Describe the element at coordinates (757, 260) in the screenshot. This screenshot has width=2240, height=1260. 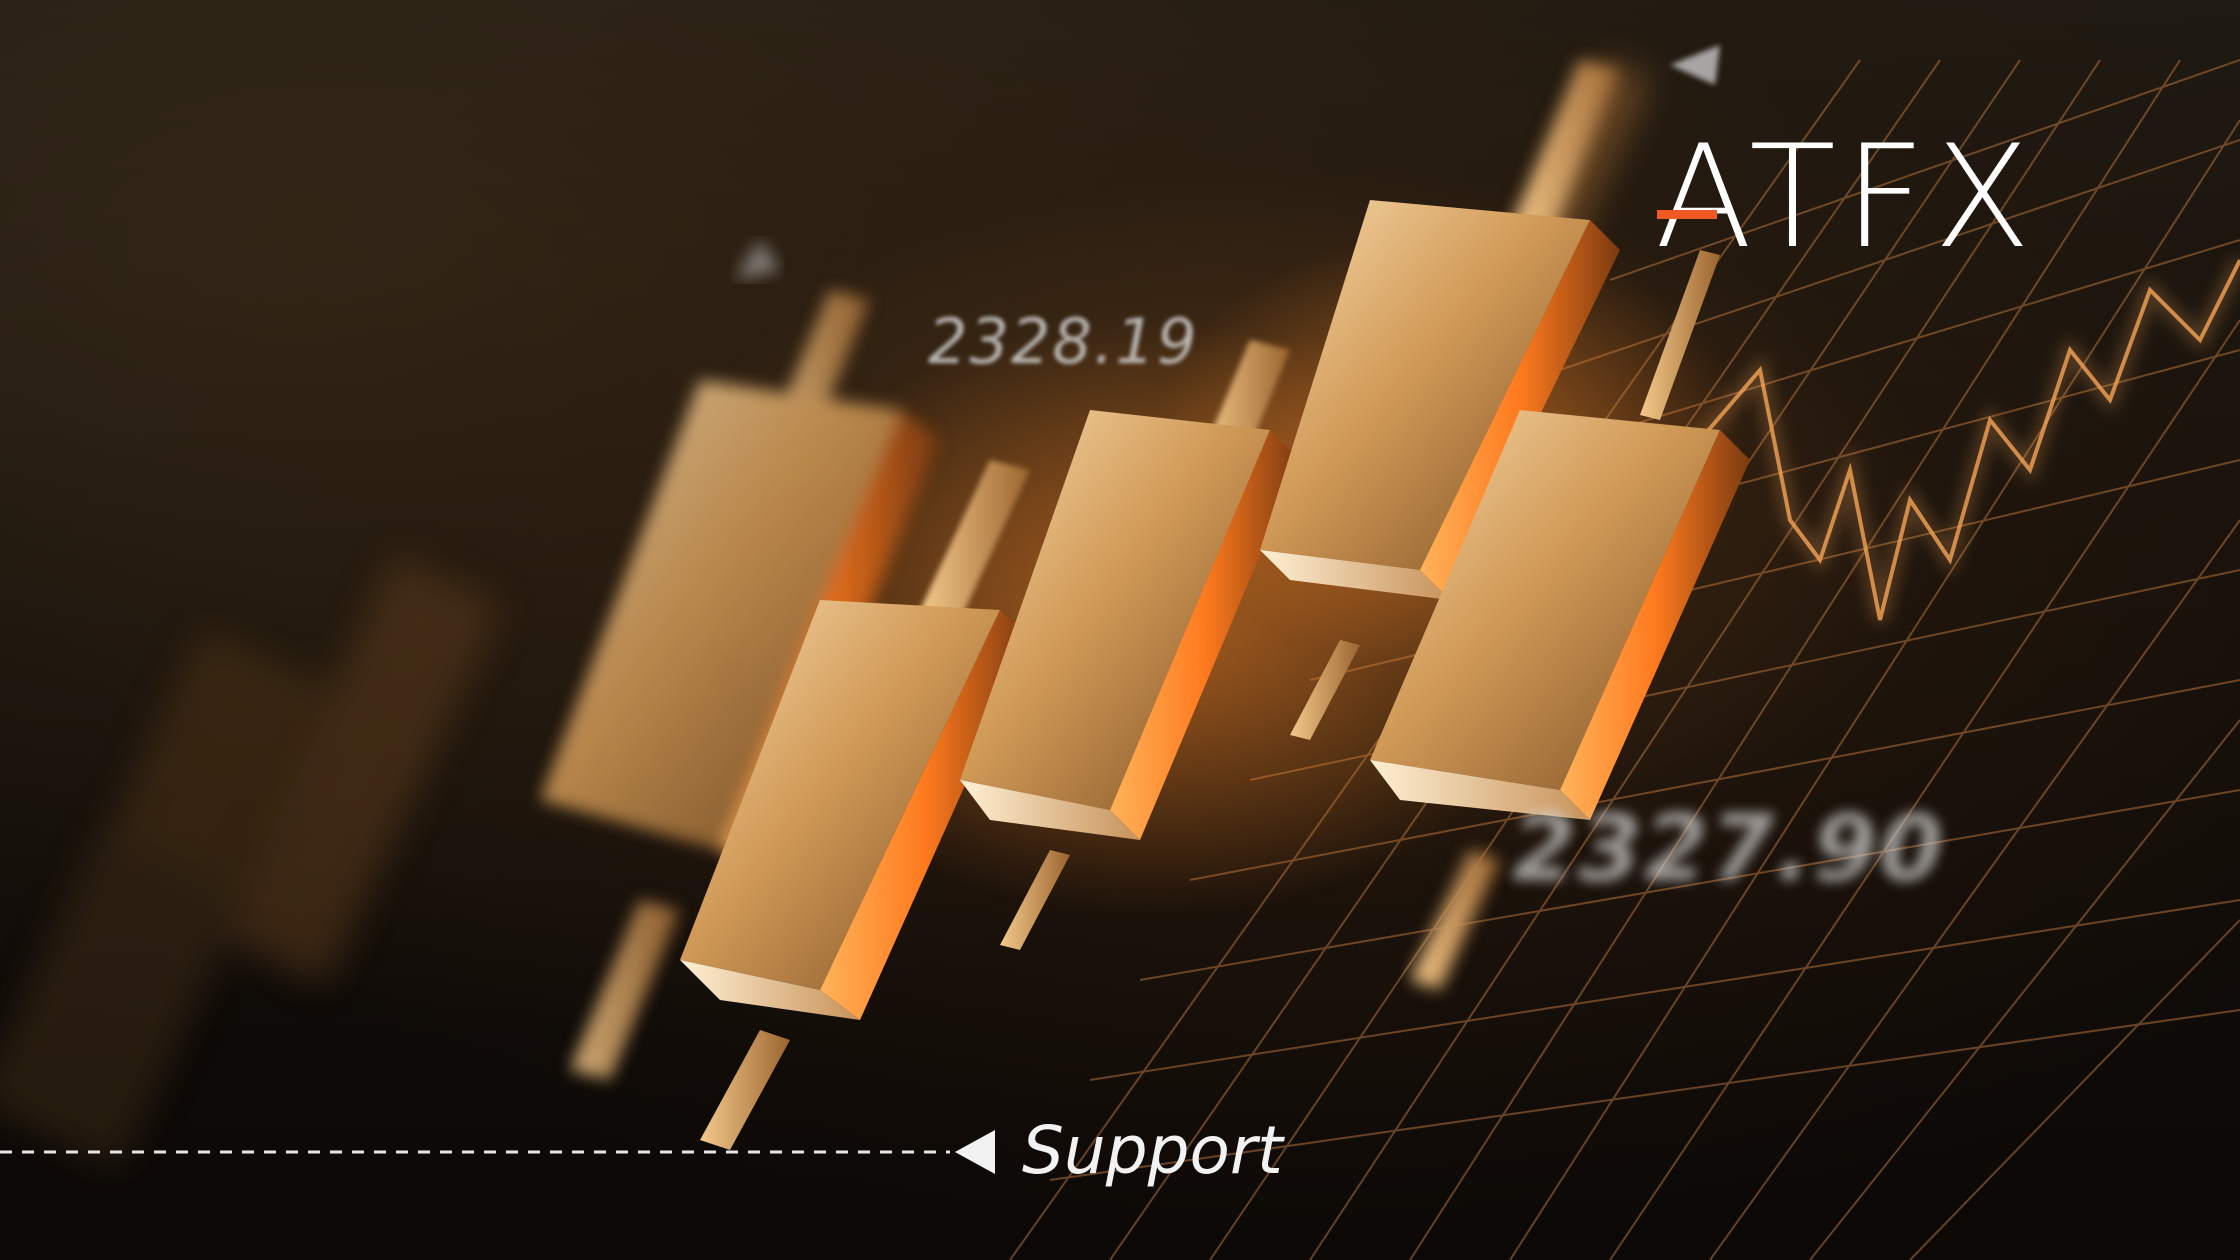
I see `arrow-marker-left` at that location.